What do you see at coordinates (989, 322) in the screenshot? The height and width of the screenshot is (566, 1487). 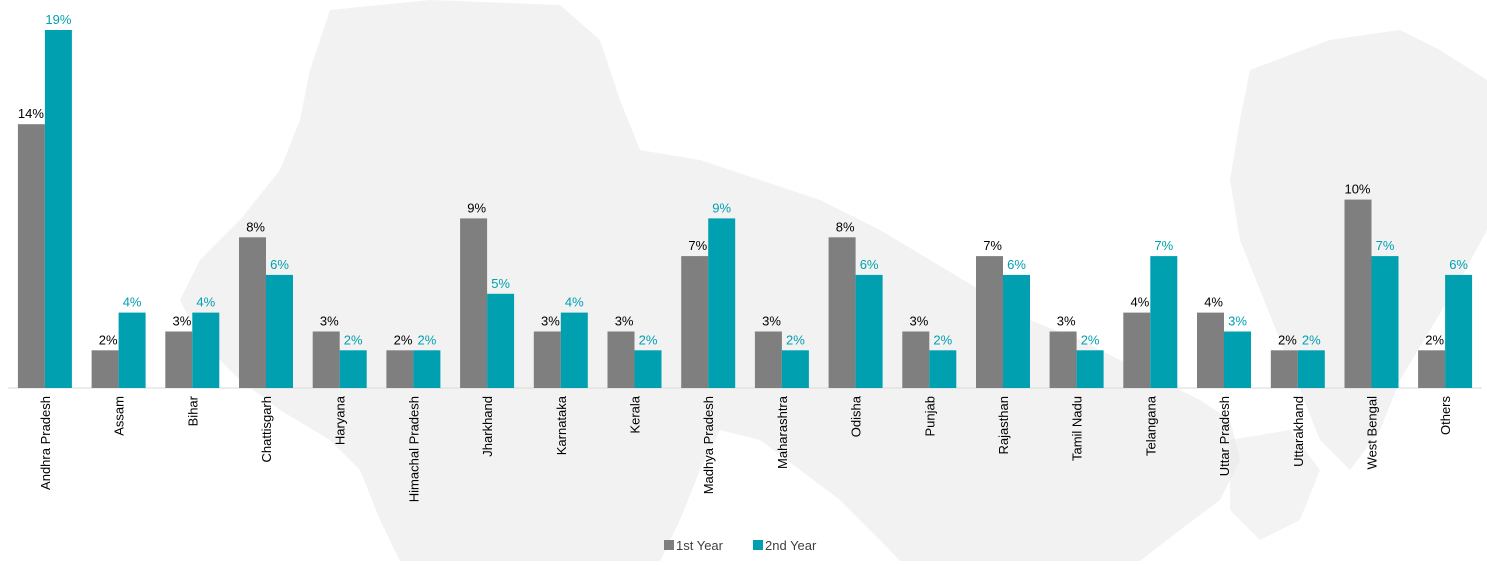 I see `bar-1st-year-rajasthan` at bounding box center [989, 322].